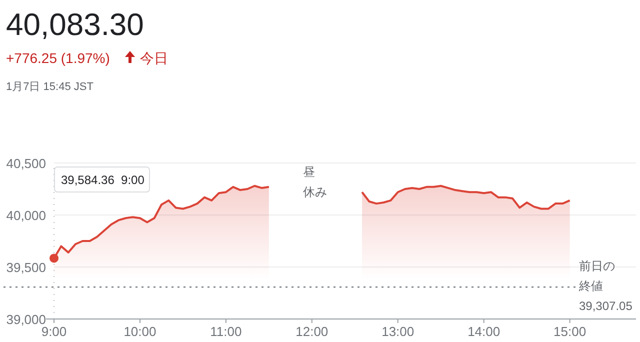  I want to click on x-tick-label: 13:00, so click(398, 331).